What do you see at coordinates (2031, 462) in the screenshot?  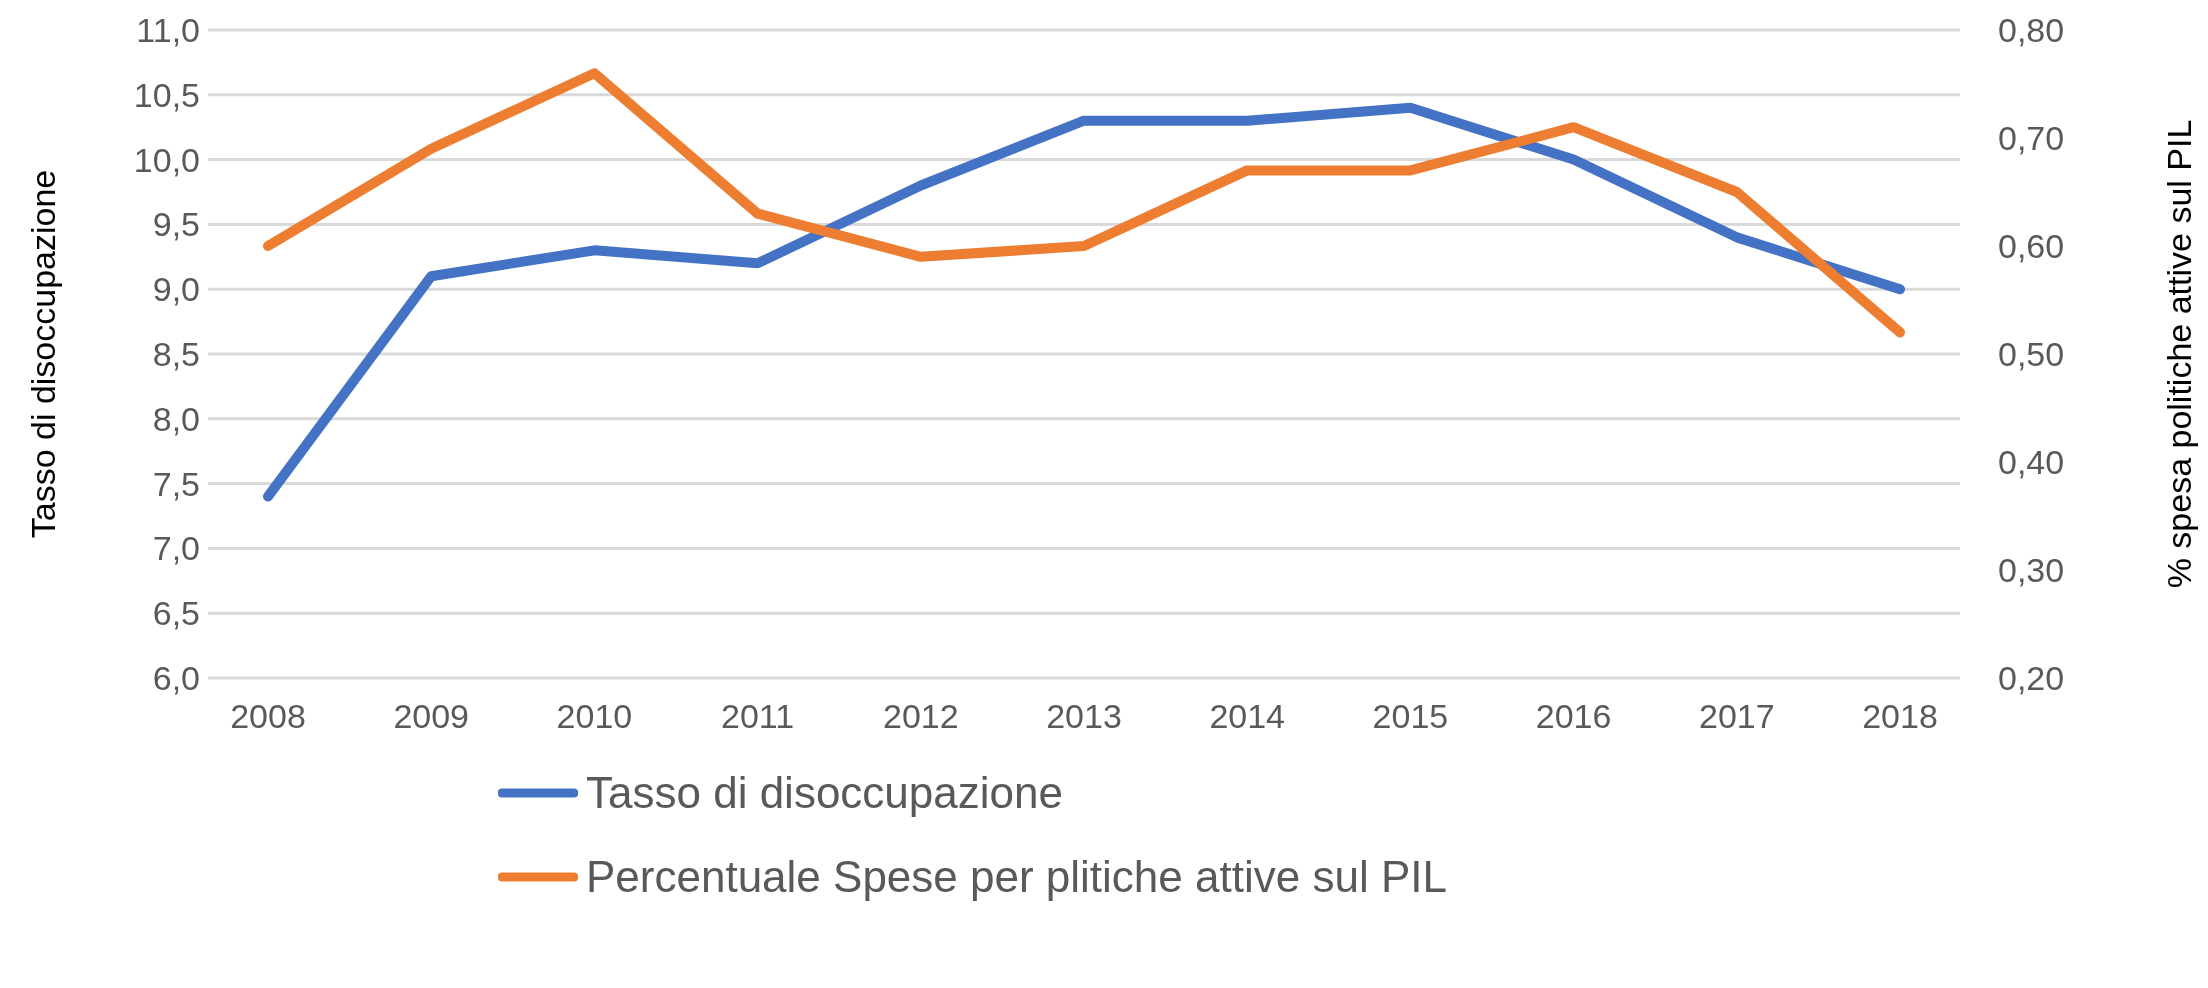 I see `y2-tick-label: 0,40` at bounding box center [2031, 462].